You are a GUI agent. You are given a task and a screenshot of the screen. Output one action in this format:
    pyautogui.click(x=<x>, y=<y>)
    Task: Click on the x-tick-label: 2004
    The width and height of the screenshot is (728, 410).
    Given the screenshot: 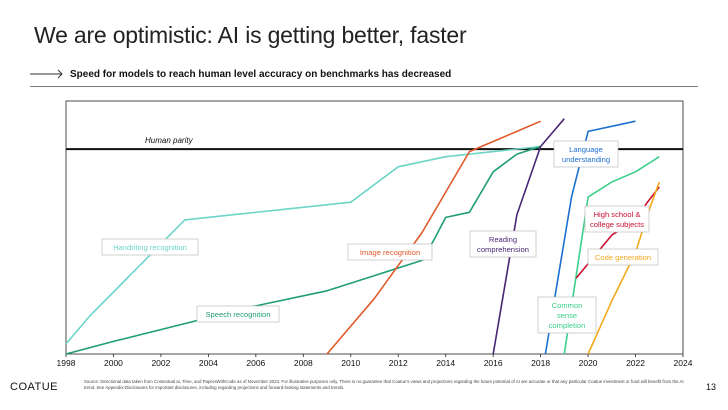 What is the action you would take?
    pyautogui.click(x=208, y=363)
    